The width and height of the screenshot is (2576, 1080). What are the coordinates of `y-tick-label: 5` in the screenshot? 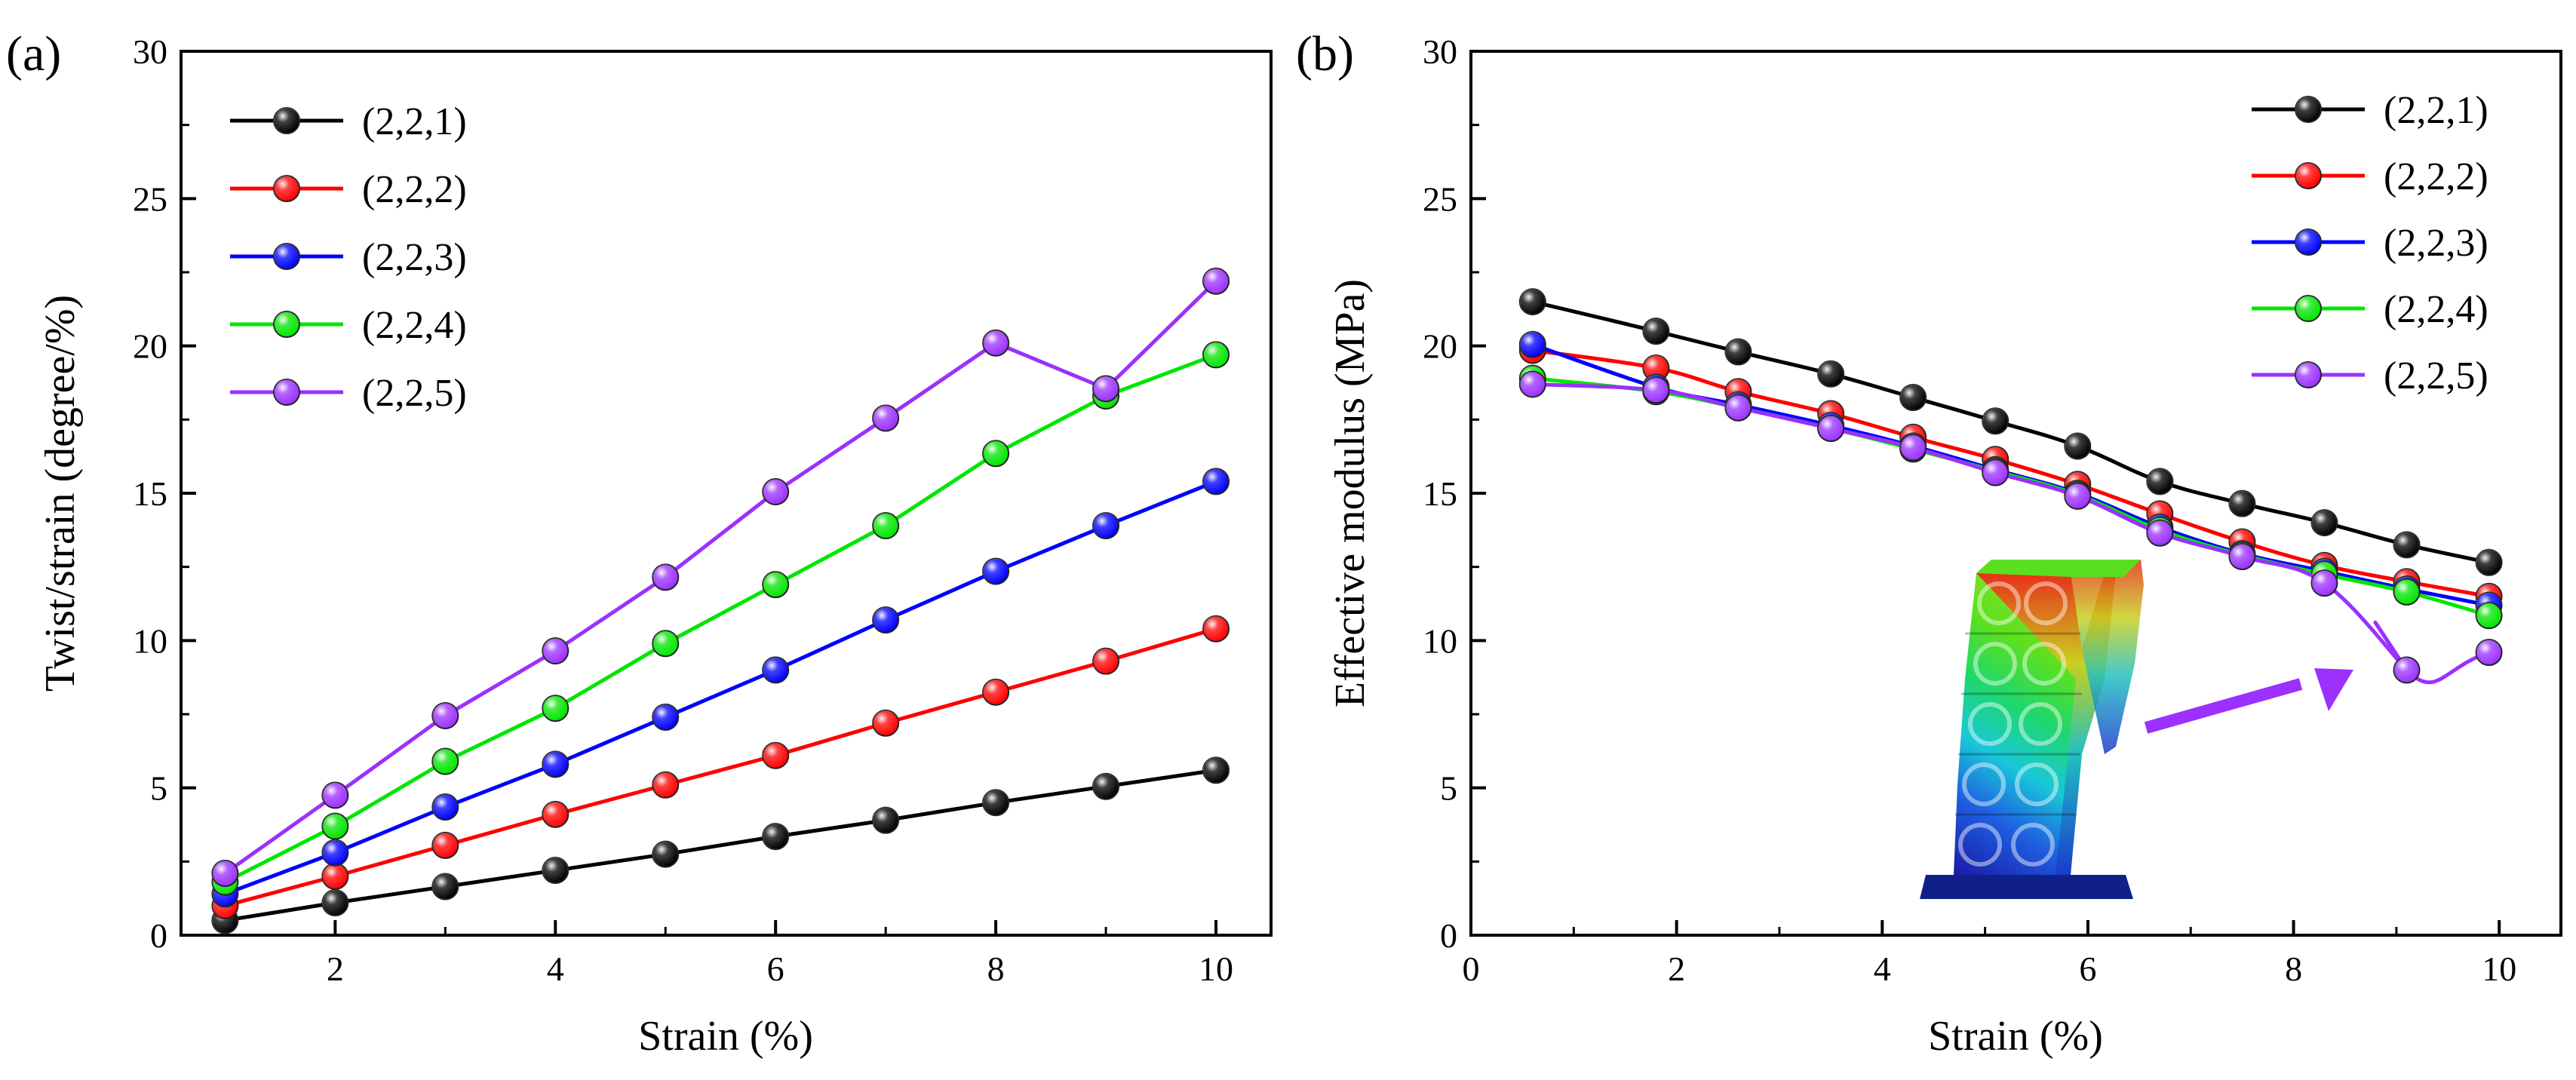 It's located at (158, 789).